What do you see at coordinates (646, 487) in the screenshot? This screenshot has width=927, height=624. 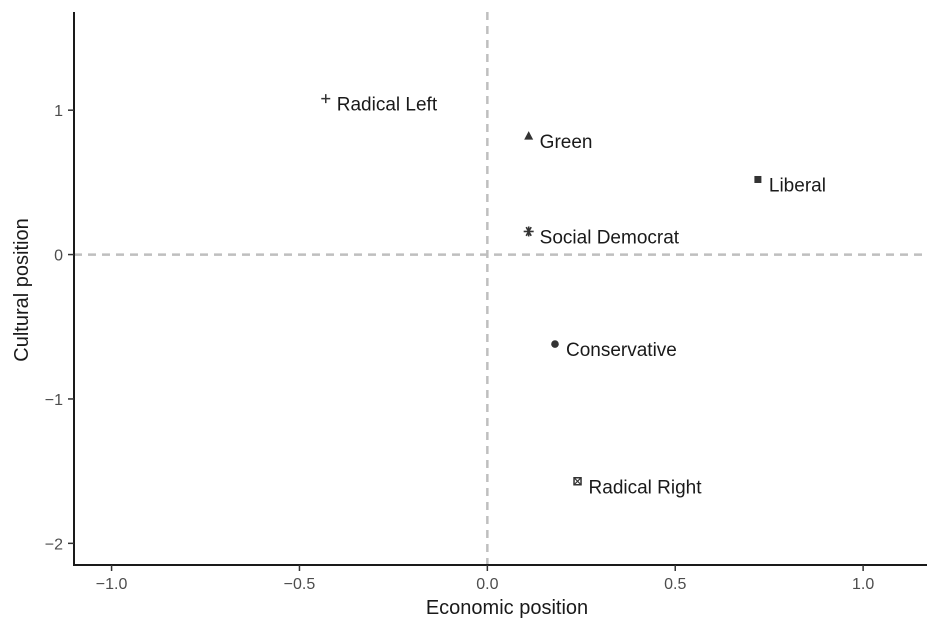 I see `point-label: Radical Right` at bounding box center [646, 487].